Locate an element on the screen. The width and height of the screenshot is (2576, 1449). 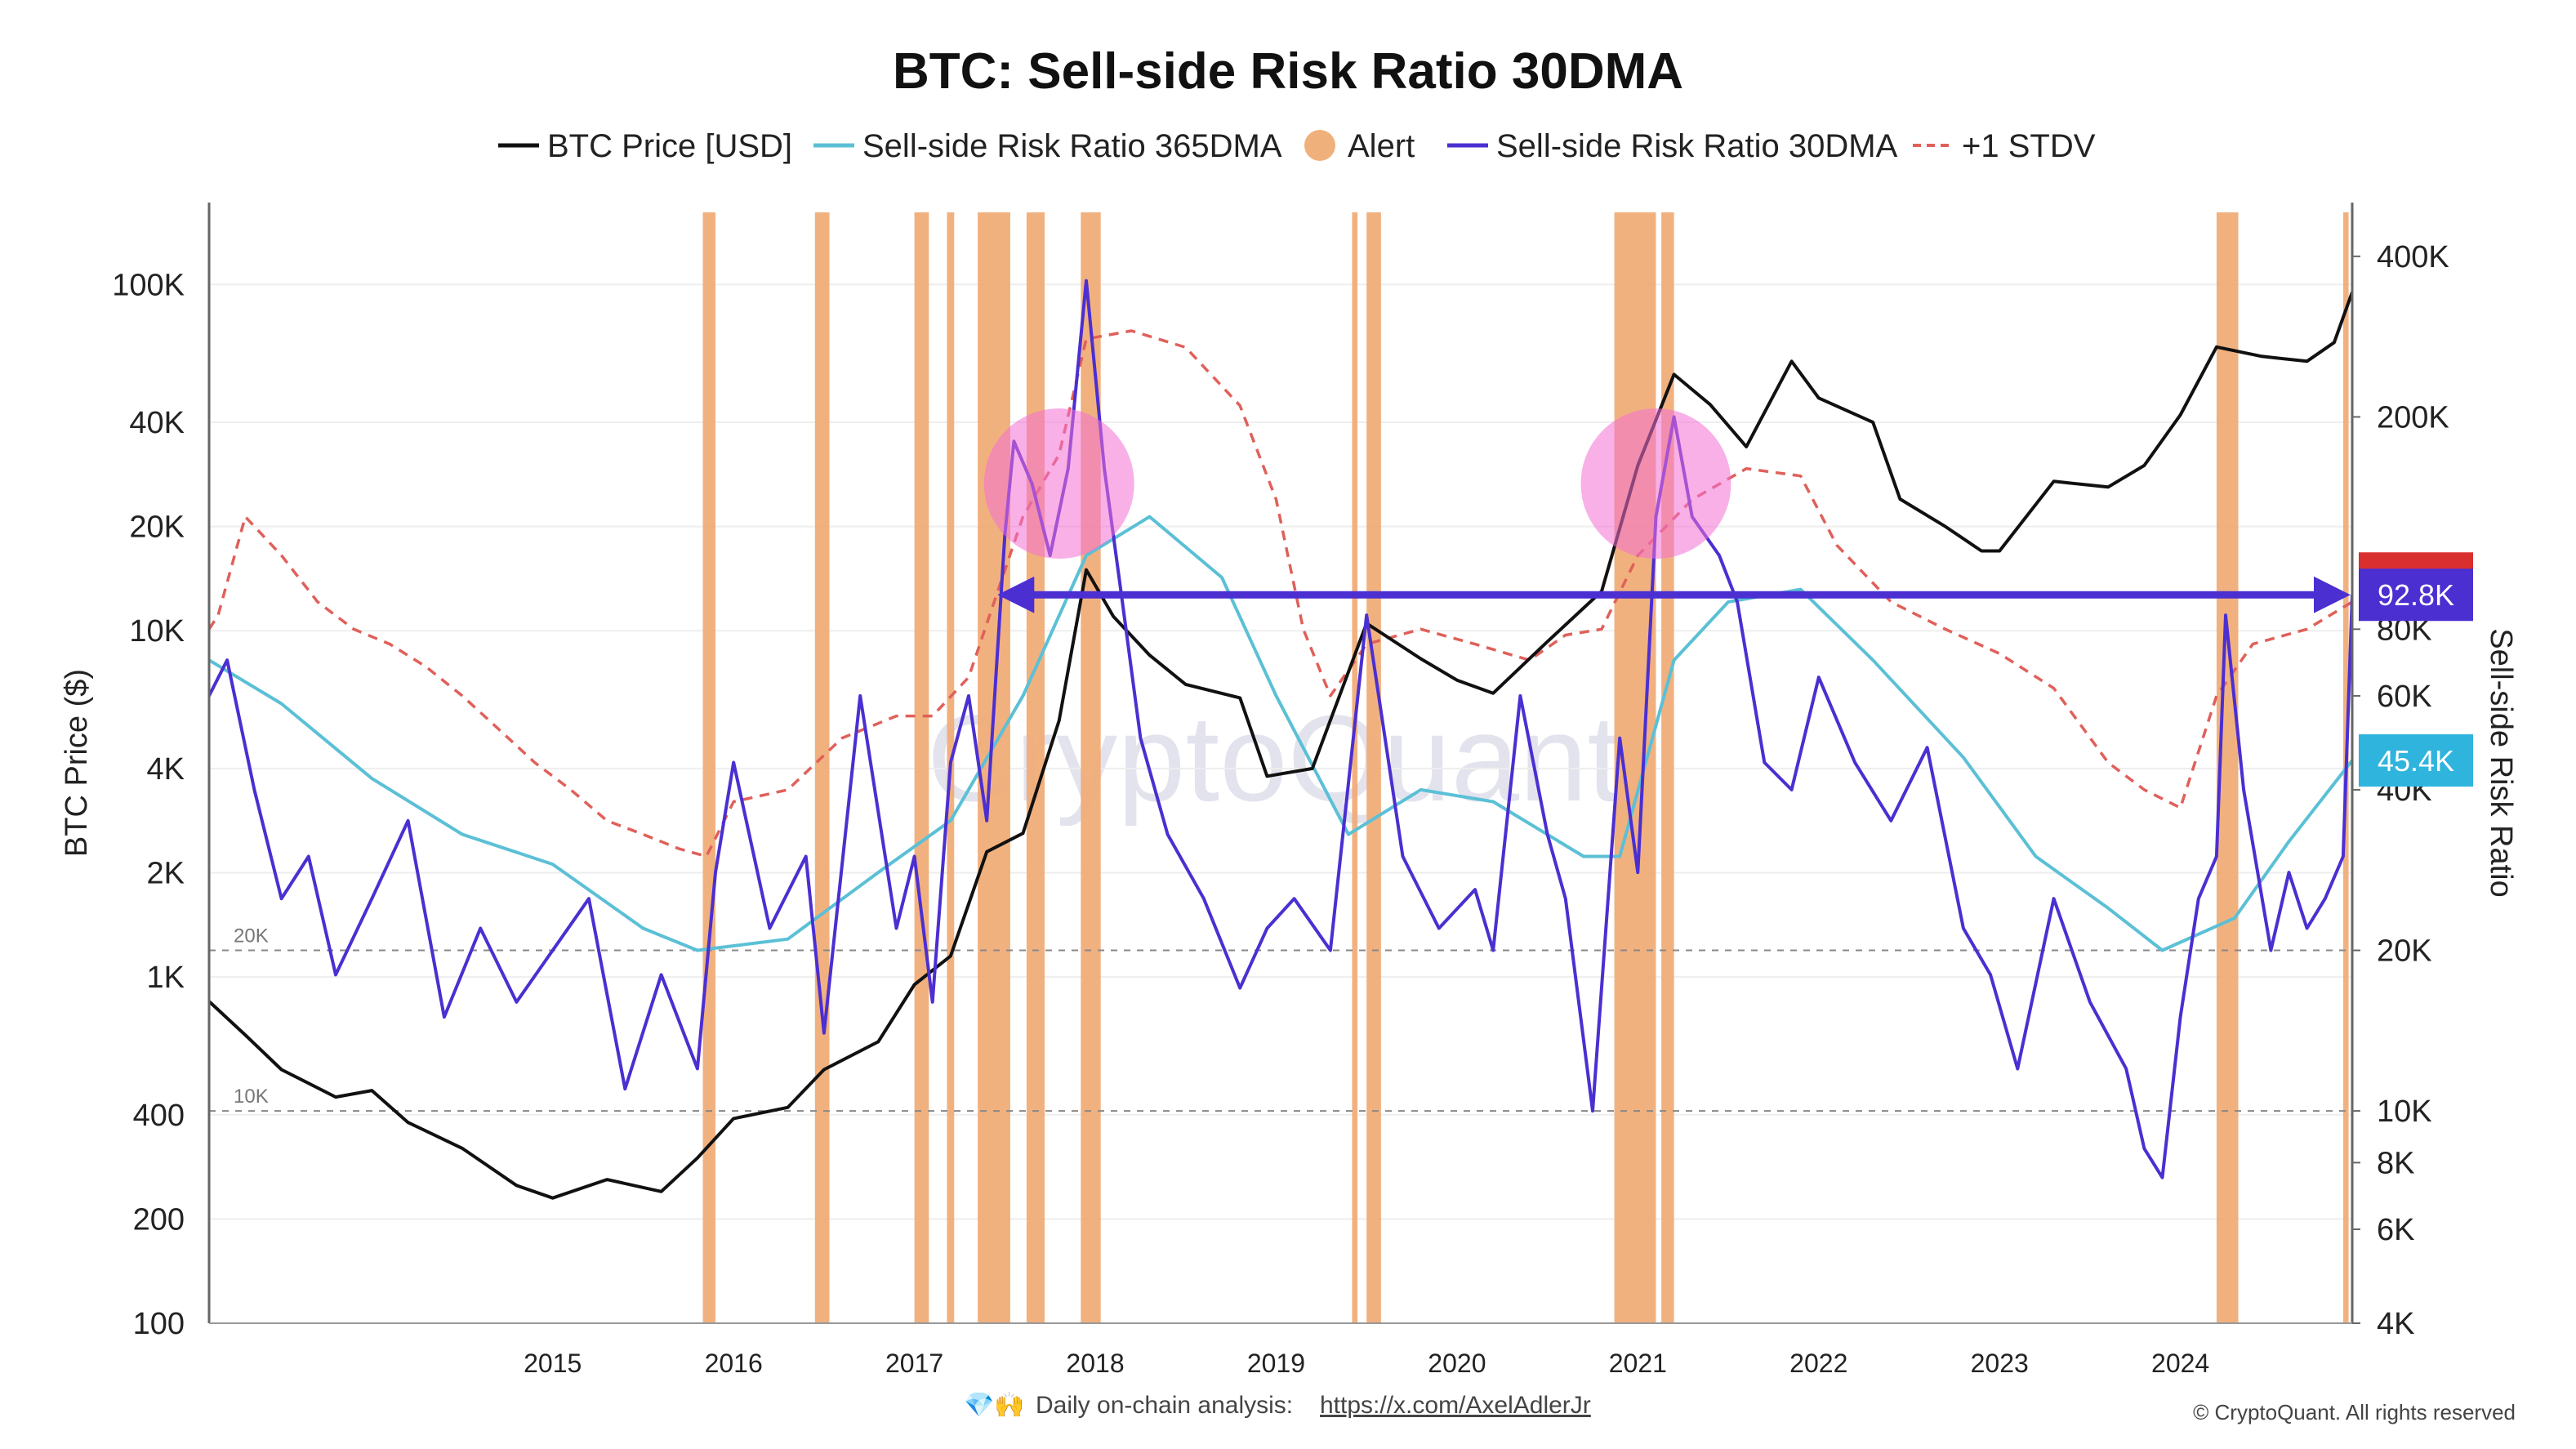
legend-label-btc-price: BTC Price [USD] is located at coordinates (669, 146).